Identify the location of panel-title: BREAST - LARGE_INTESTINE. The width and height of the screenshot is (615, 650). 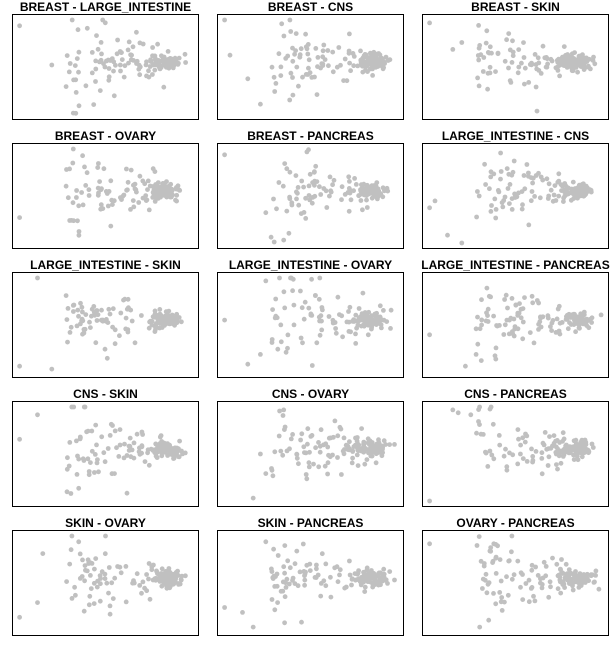
(105, 7).